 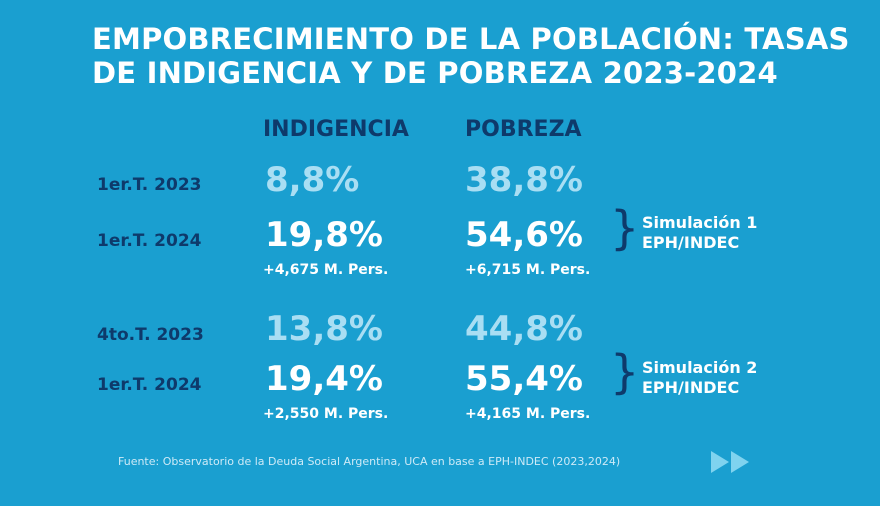 What do you see at coordinates (691, 242) in the screenshot?
I see `simulation-1-line-2: EPH/INDEC` at bounding box center [691, 242].